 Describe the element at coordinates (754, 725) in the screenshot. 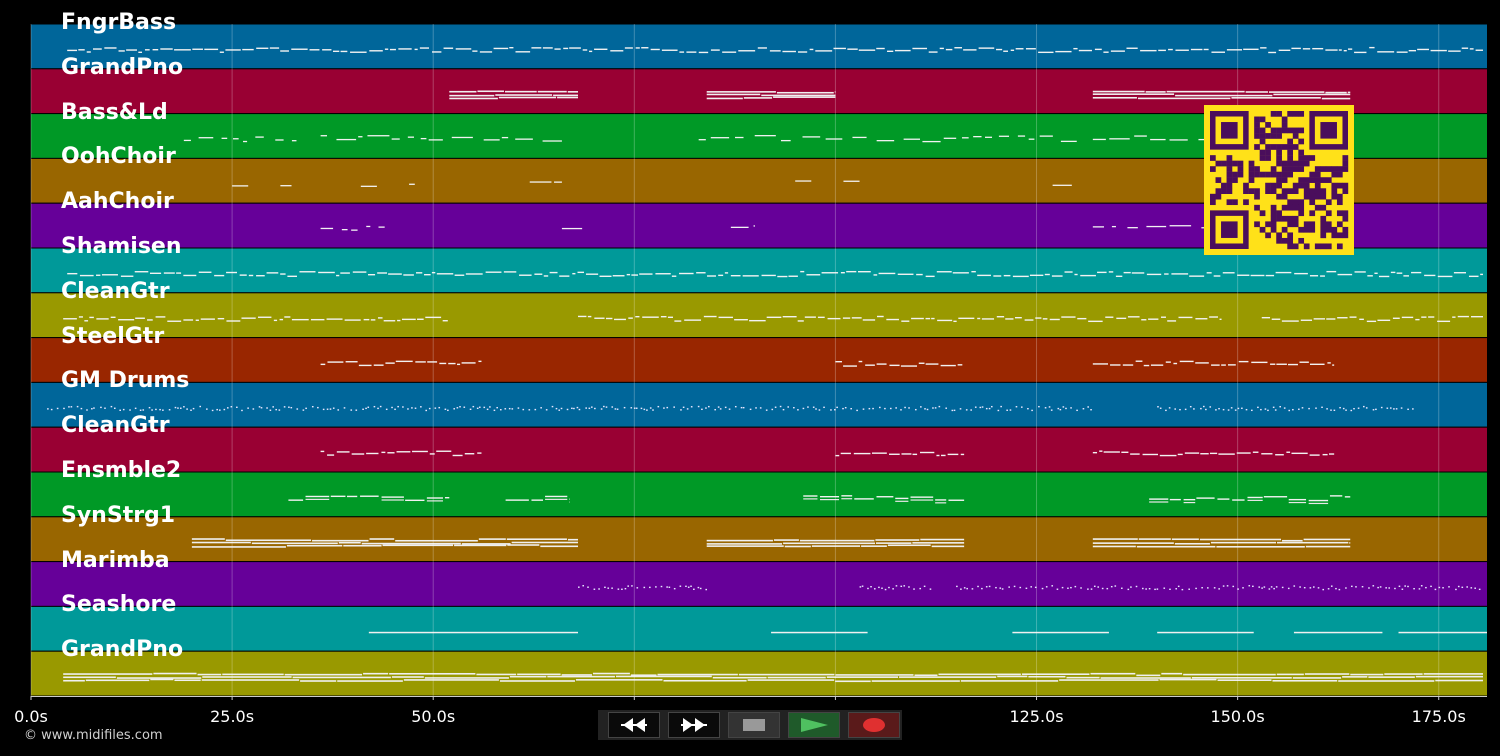

I see `stop-button` at that location.